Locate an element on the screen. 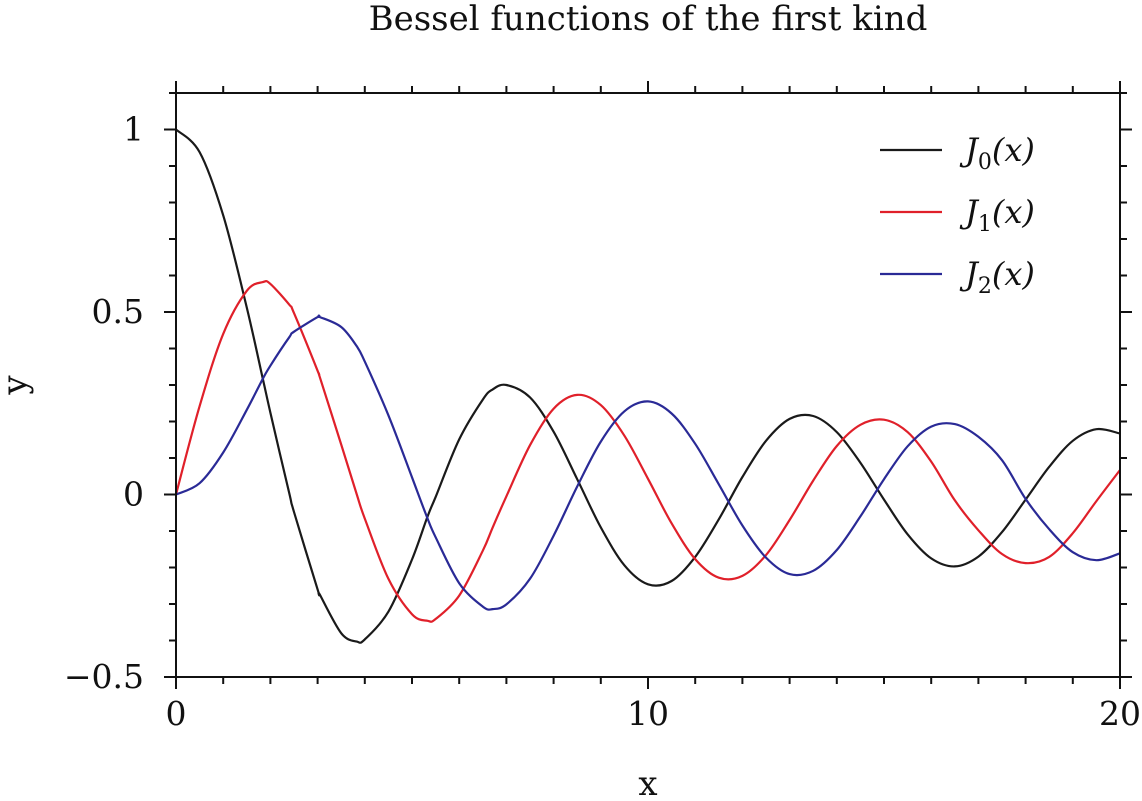 The height and width of the screenshot is (801, 1142). y-axis-label: y is located at coordinates (17, 385).